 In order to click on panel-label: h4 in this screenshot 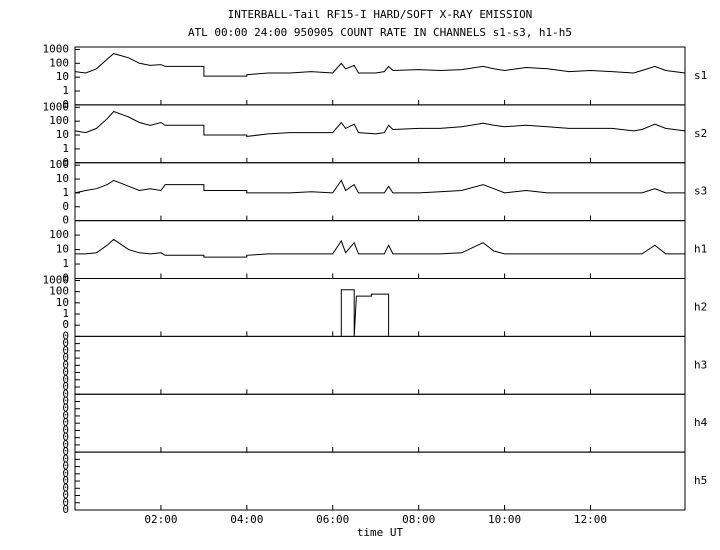, I will do `click(701, 422)`.